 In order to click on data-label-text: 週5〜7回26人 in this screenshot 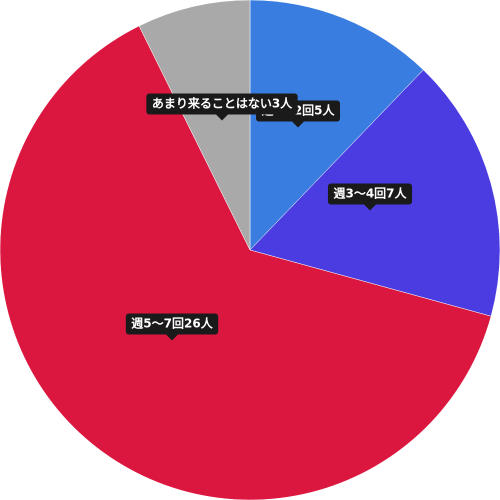, I will do `click(172, 323)`.